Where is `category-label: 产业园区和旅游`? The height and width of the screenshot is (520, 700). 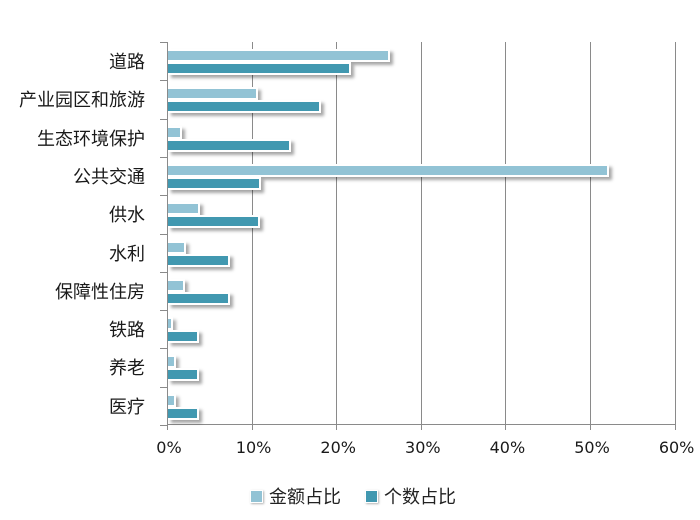
category-label: 产业园区和旅游 is located at coordinates (82, 101).